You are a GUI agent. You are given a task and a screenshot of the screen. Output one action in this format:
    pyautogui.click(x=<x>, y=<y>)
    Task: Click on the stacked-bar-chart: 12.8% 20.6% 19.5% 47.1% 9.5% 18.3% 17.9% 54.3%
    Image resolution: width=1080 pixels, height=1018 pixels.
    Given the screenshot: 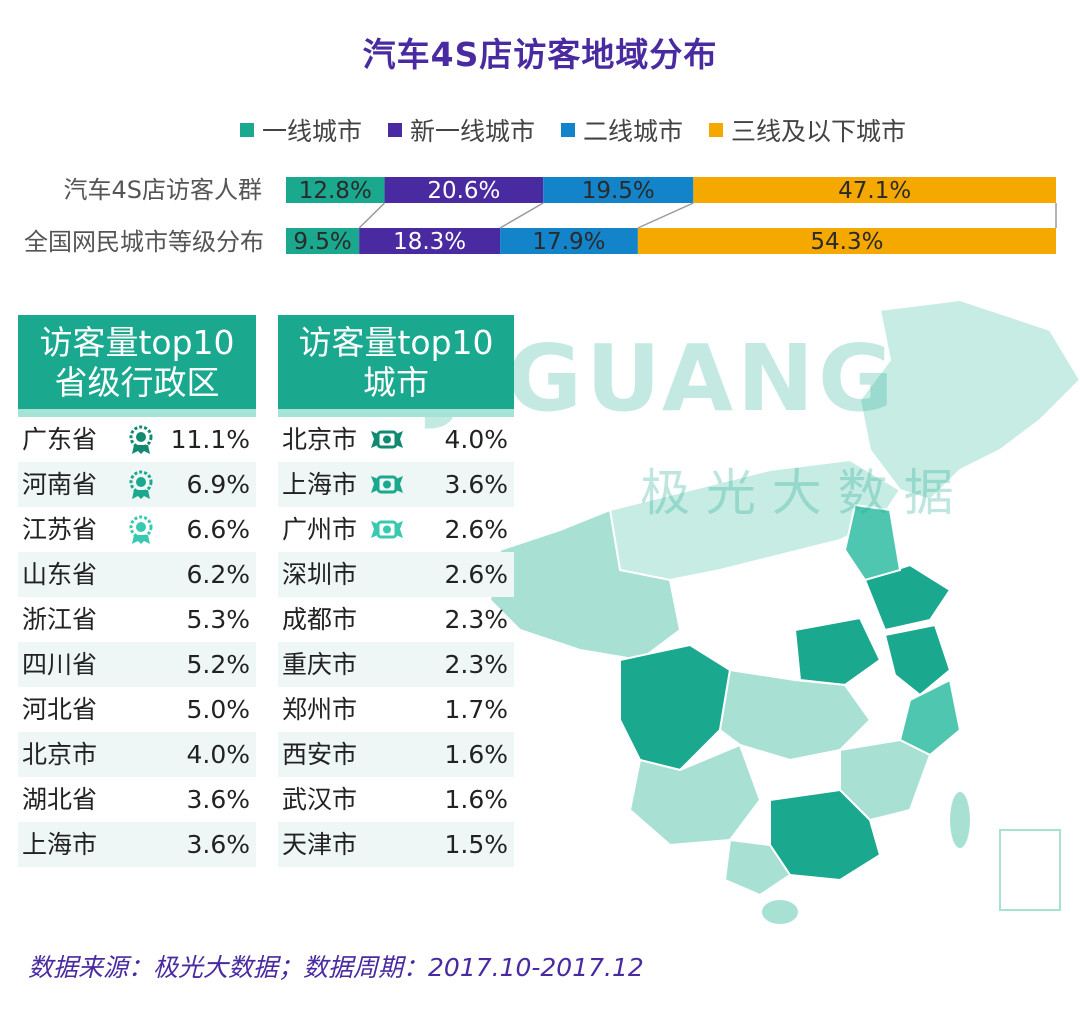 What is the action you would take?
    pyautogui.click(x=671, y=216)
    